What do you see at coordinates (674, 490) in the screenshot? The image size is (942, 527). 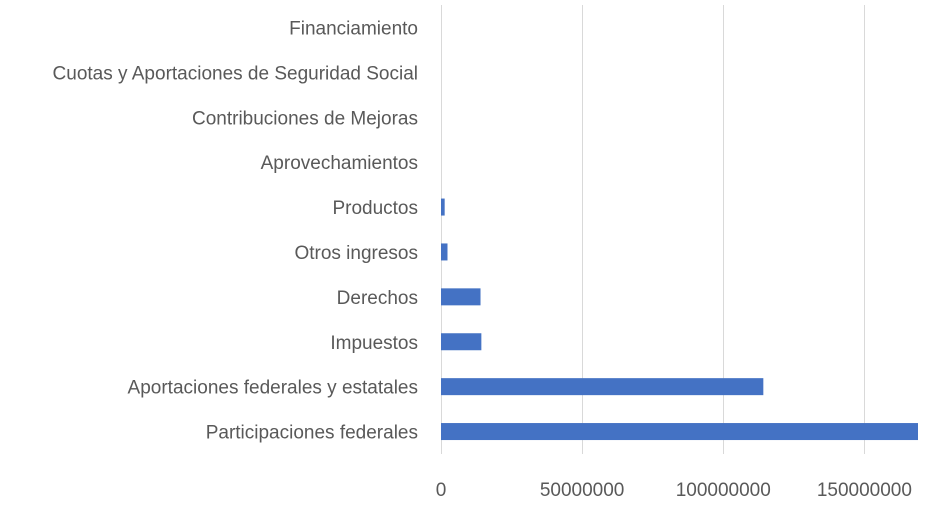 I see `x-axis-tick-labels: 0 50000000 100000000 150000000` at bounding box center [674, 490].